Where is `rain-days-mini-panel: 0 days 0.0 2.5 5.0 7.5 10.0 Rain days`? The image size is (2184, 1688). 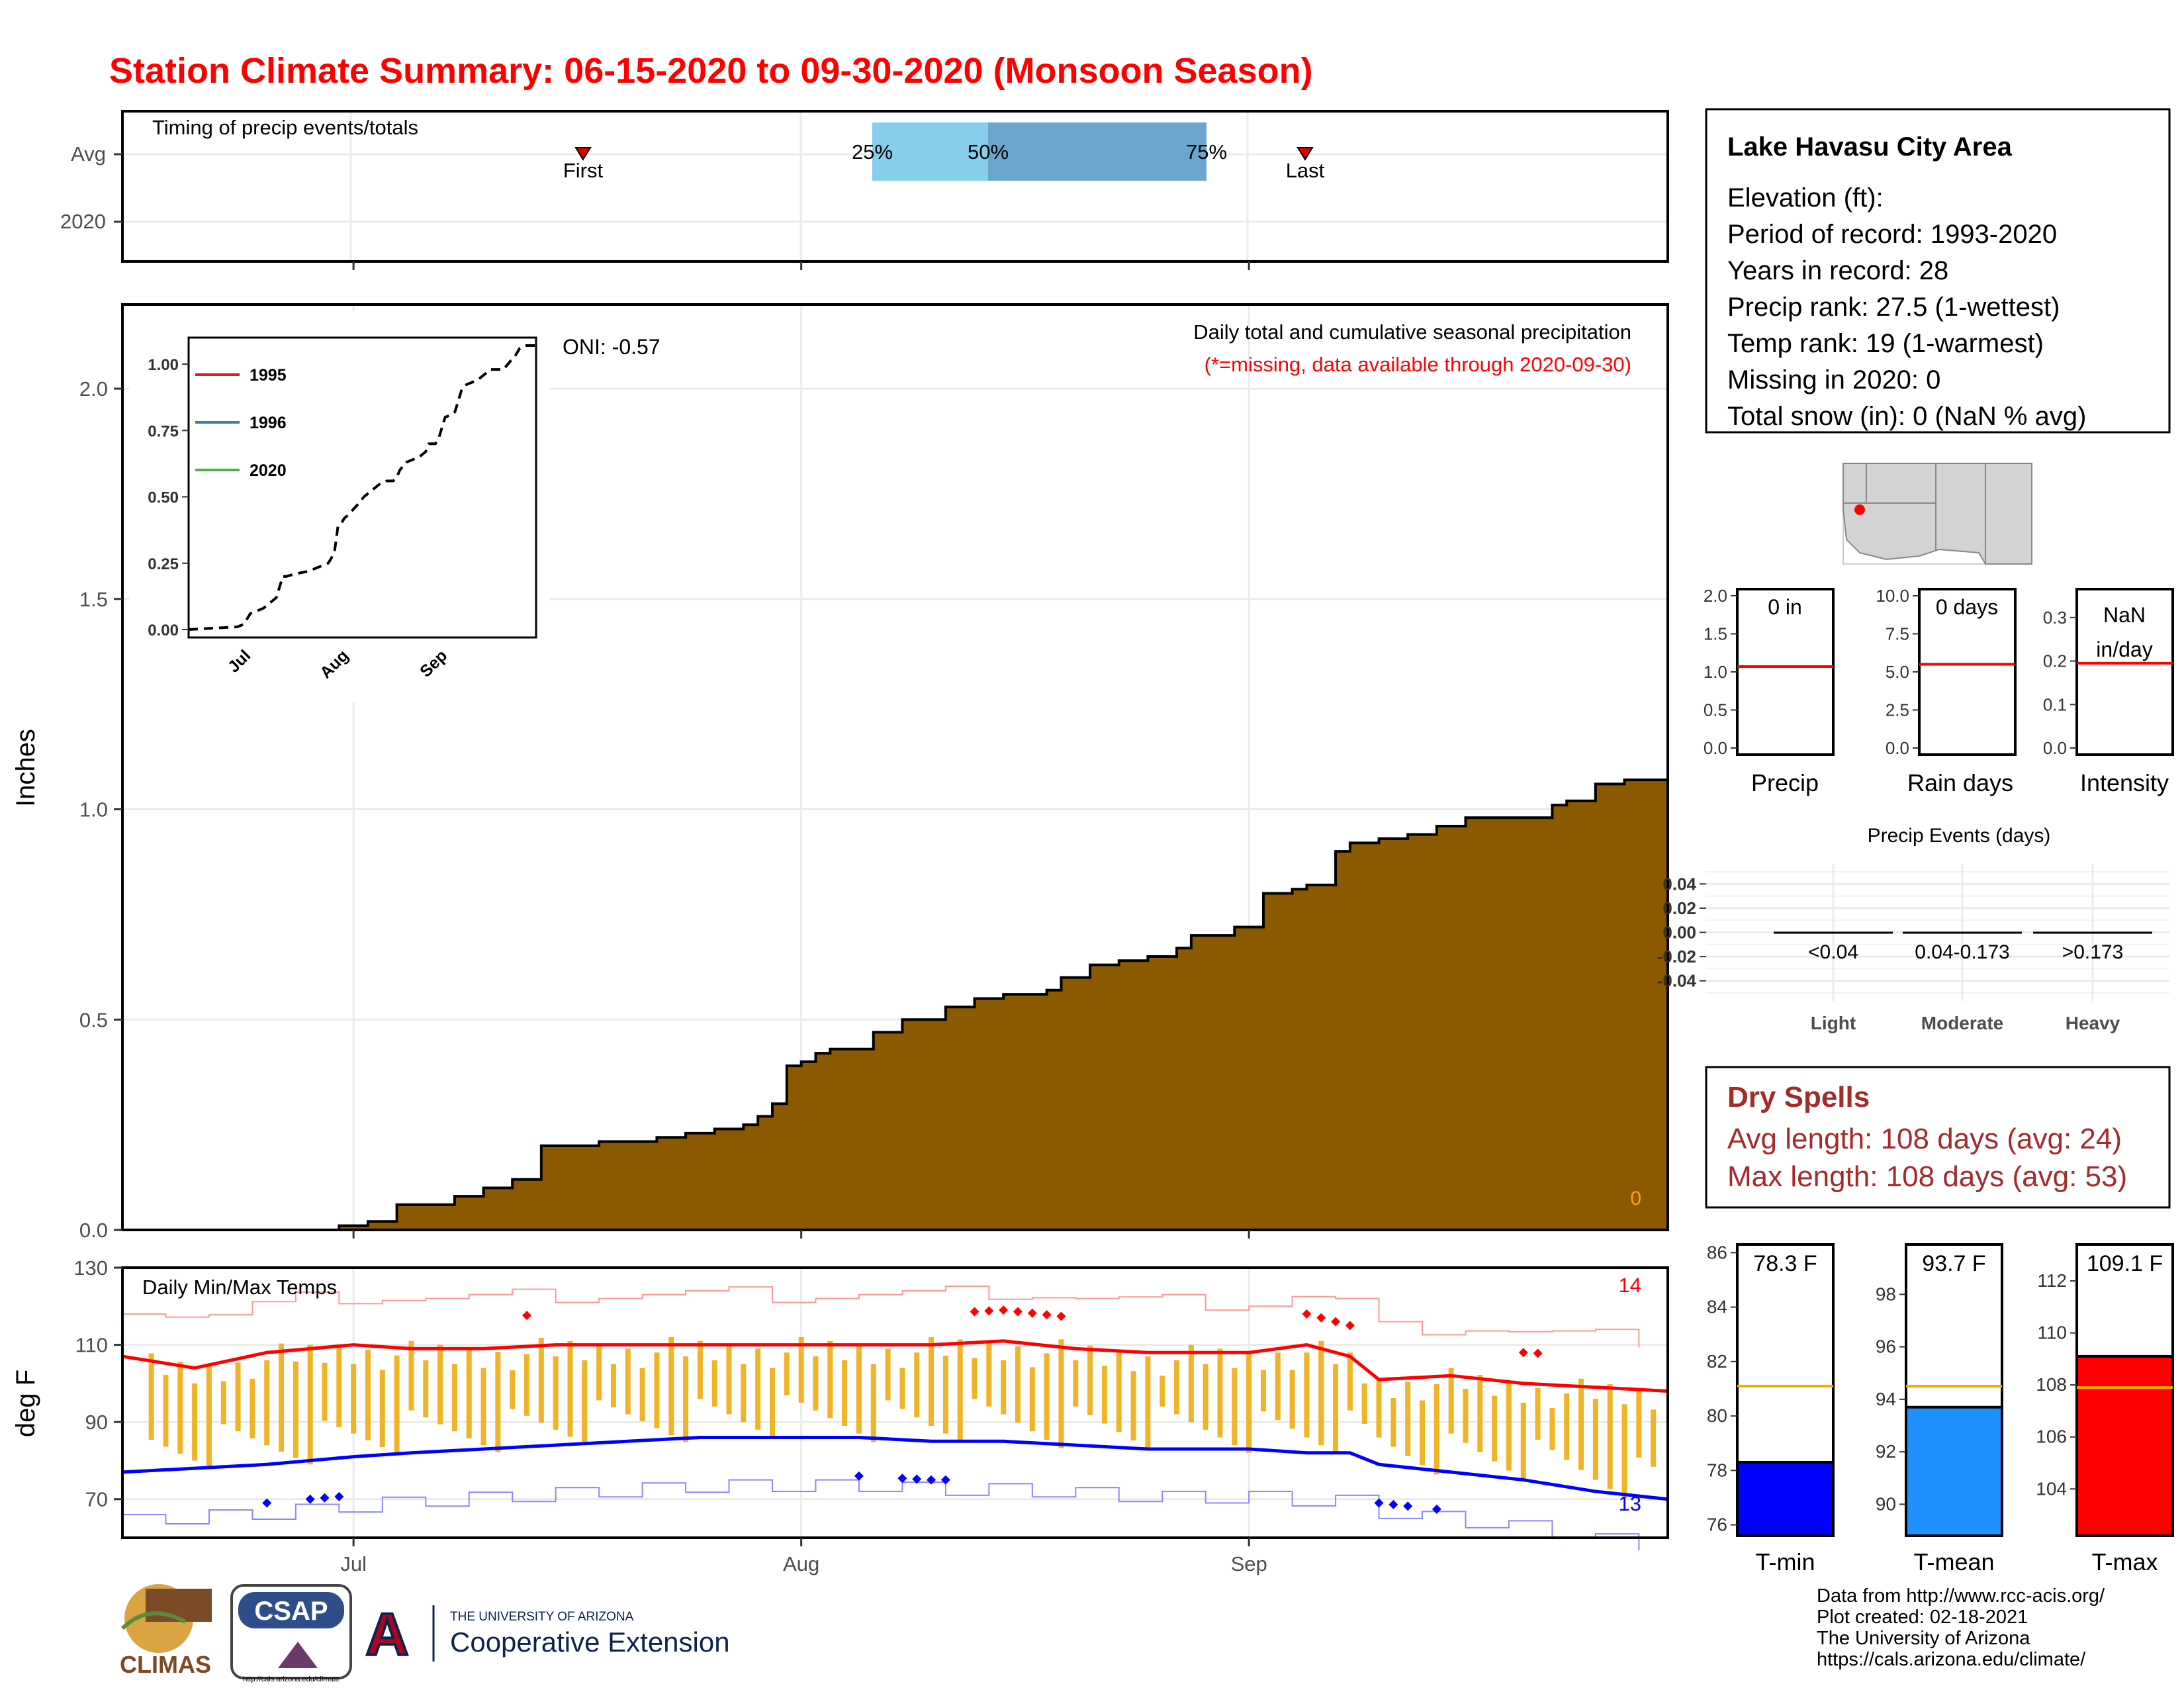
rain-days-mini-panel: 0 days 0.0 2.5 5.0 7.5 10.0 Rain days is located at coordinates (1946, 691).